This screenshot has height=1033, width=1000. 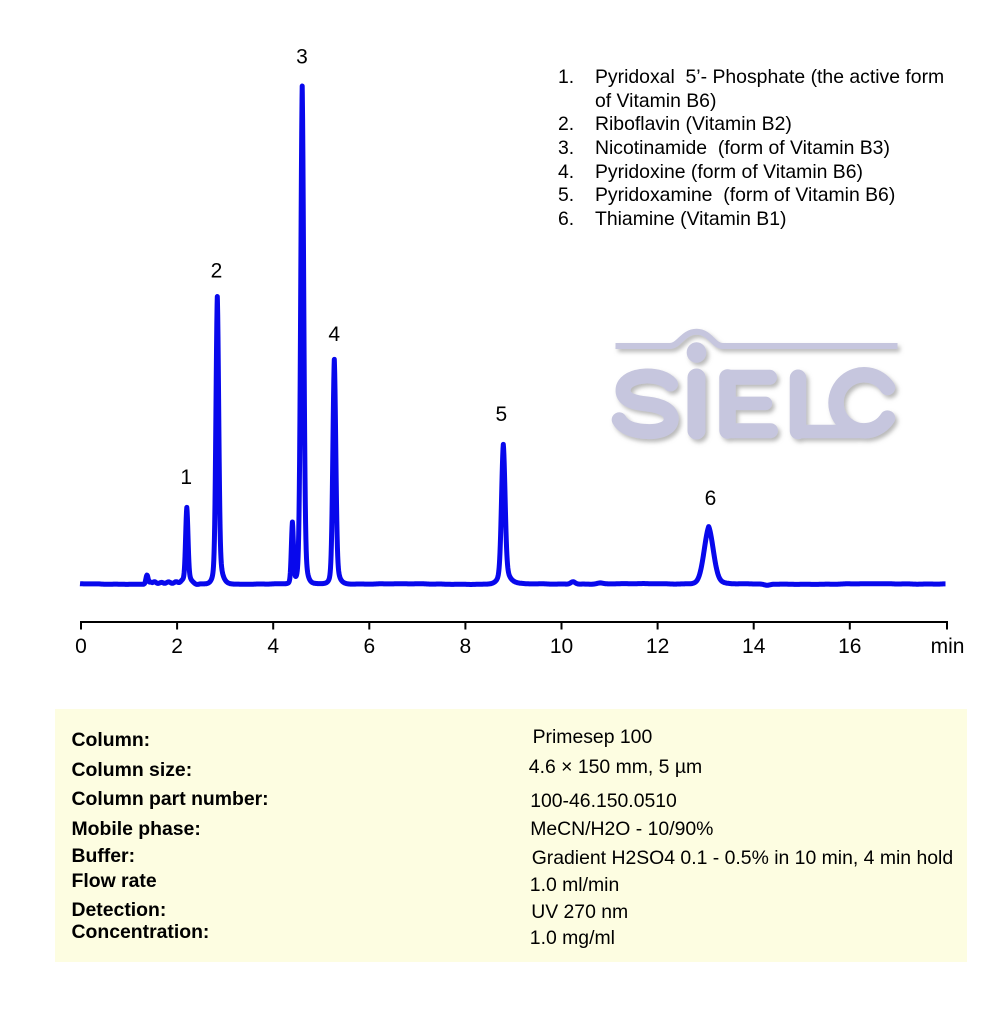 What do you see at coordinates (754, 646) in the screenshot?
I see `svg-text: 14` at bounding box center [754, 646].